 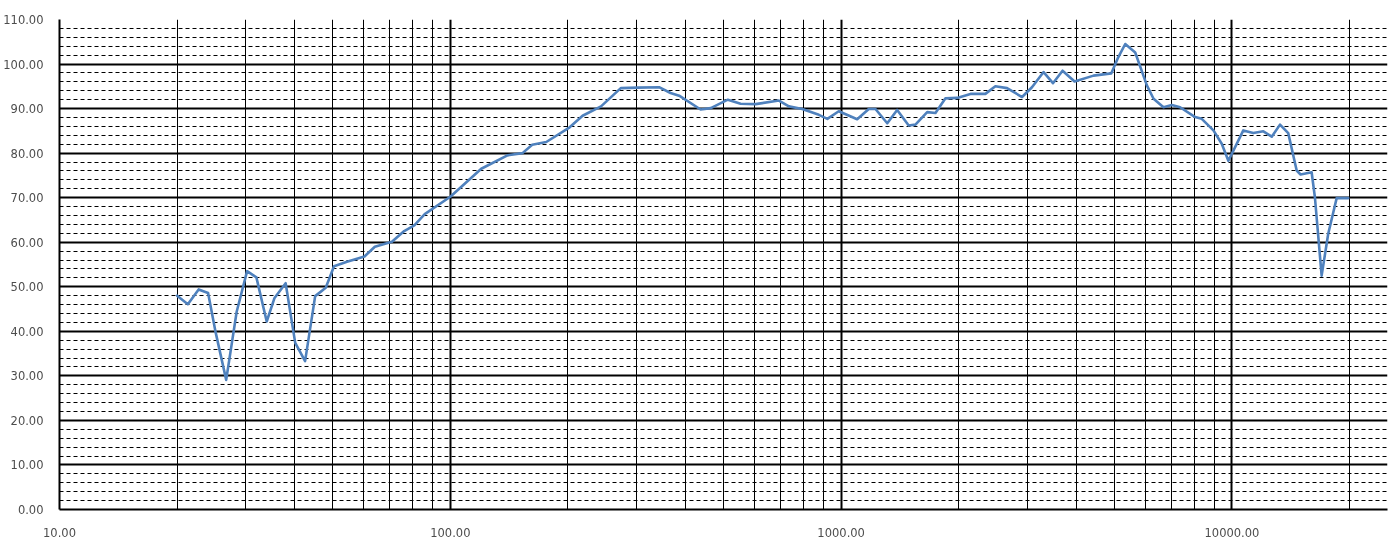 I want to click on y-tick-label: 0.00, so click(x=30, y=510).